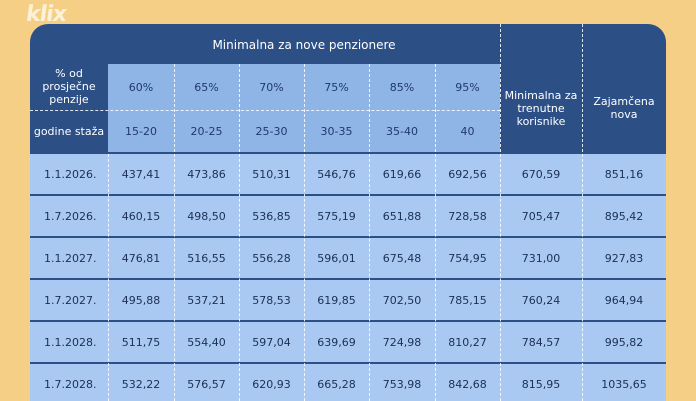 This screenshot has width=696, height=401. I want to click on table-cell: 546,76, so click(336, 174).